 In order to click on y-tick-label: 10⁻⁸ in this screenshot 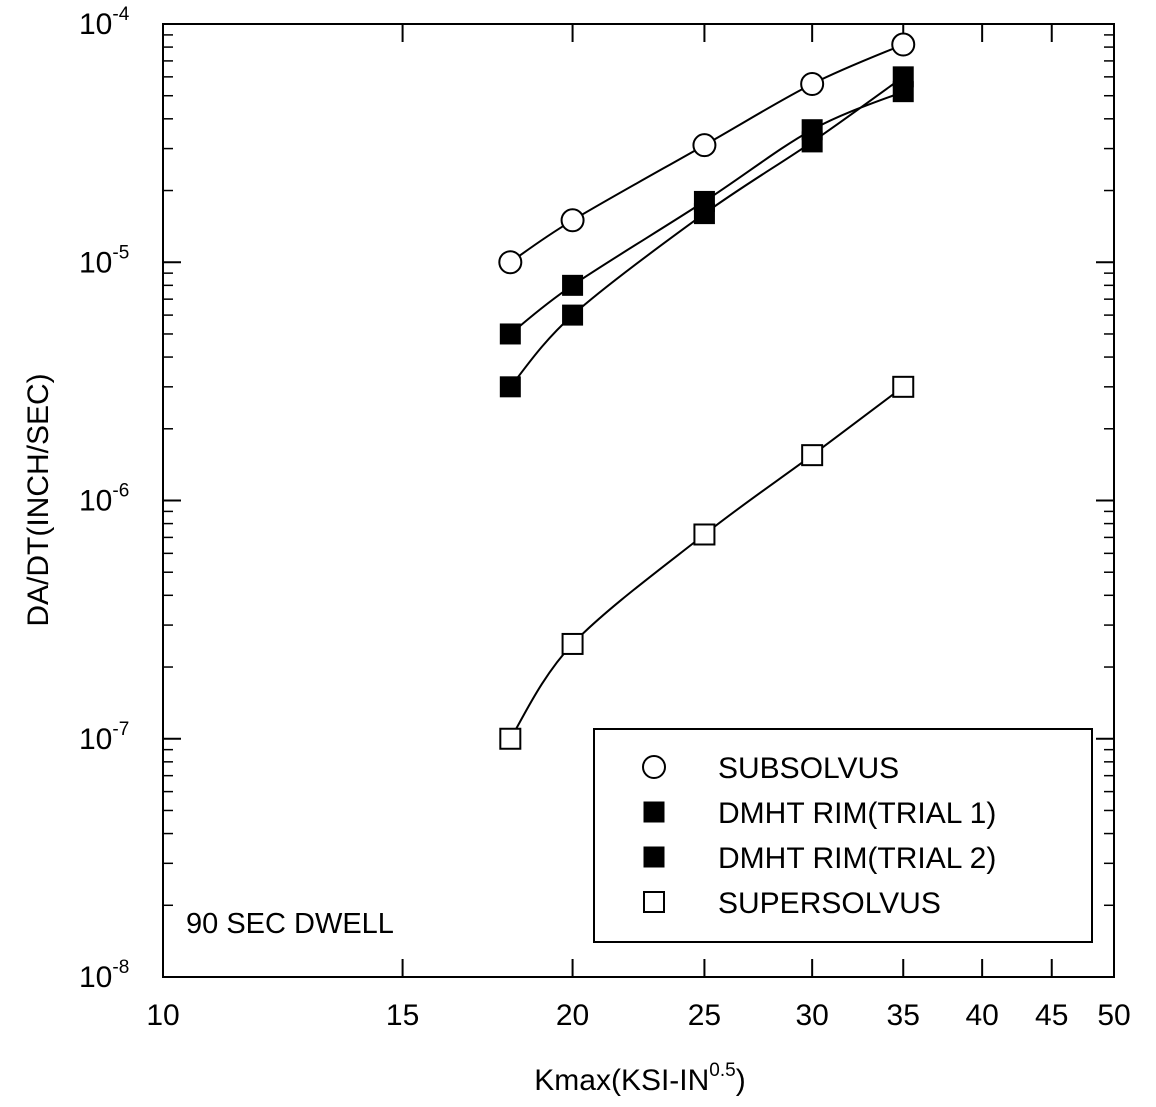, I will do `click(104, 975)`.